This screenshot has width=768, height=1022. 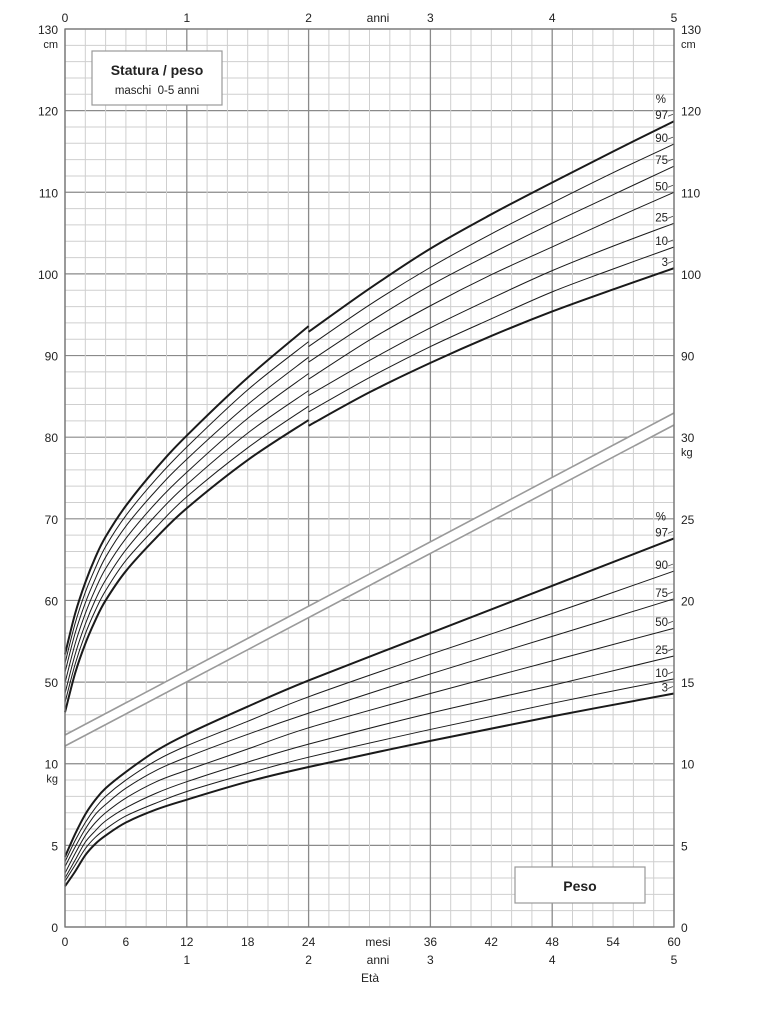 What do you see at coordinates (688, 765) in the screenshot?
I see `right_ticks-tick-label: 10` at bounding box center [688, 765].